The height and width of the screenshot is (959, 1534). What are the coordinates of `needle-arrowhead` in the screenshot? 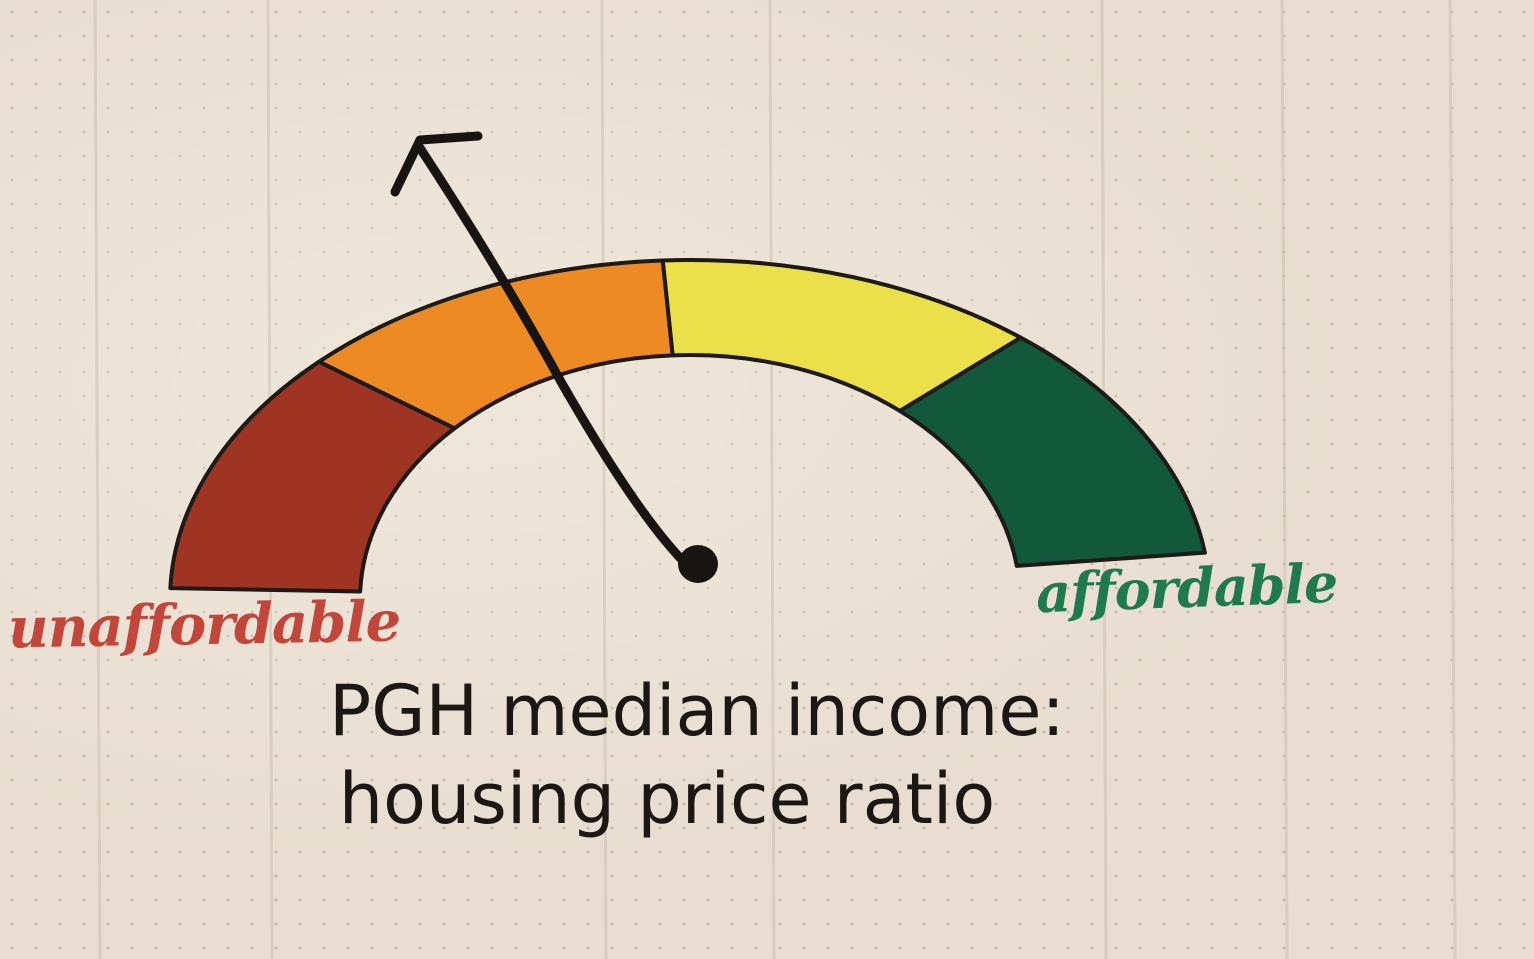 It's located at (436, 164).